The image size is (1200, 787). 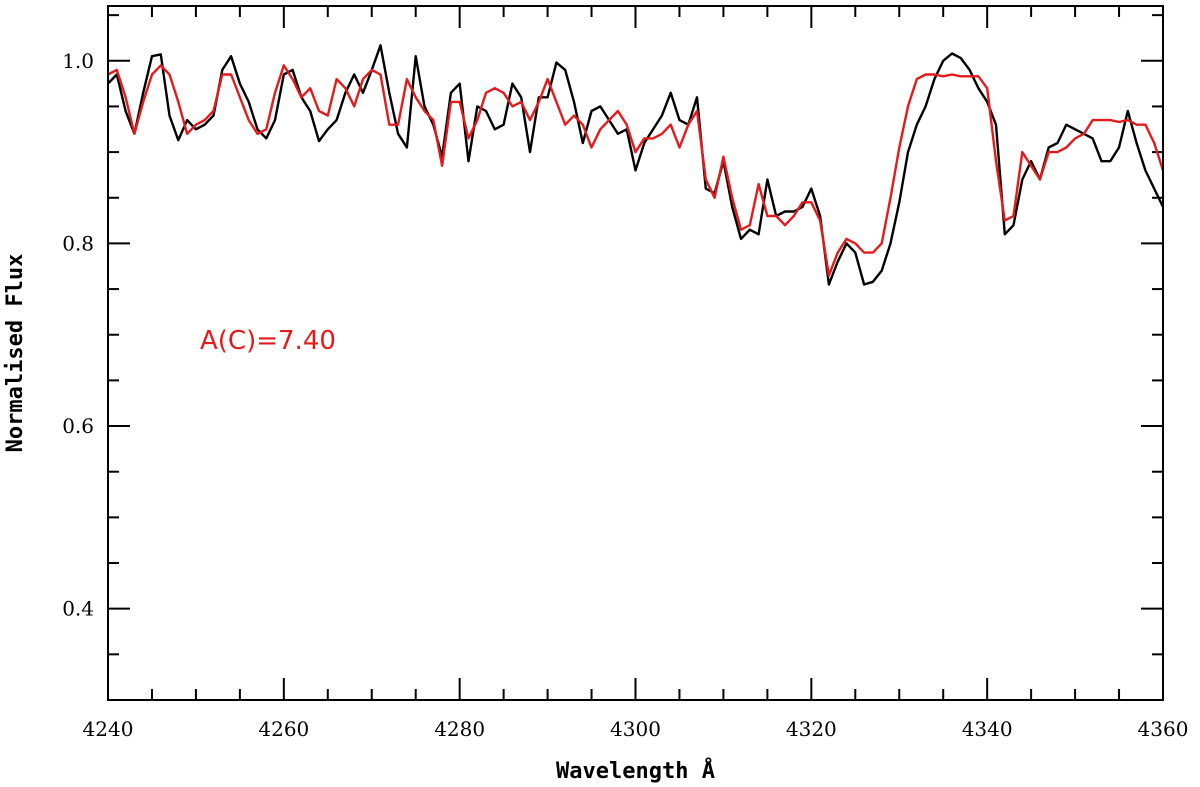 I want to click on x-tick-label: 4320, so click(x=811, y=729).